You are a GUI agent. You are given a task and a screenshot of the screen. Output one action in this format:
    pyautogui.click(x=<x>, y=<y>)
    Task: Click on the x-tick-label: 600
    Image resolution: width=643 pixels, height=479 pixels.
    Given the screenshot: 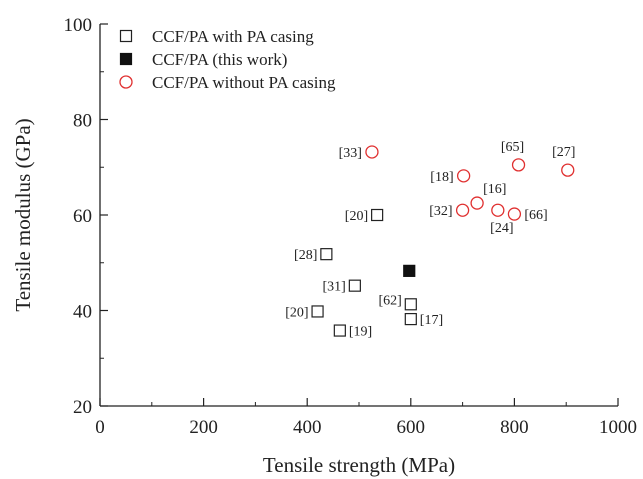 What is the action you would take?
    pyautogui.click(x=411, y=427)
    